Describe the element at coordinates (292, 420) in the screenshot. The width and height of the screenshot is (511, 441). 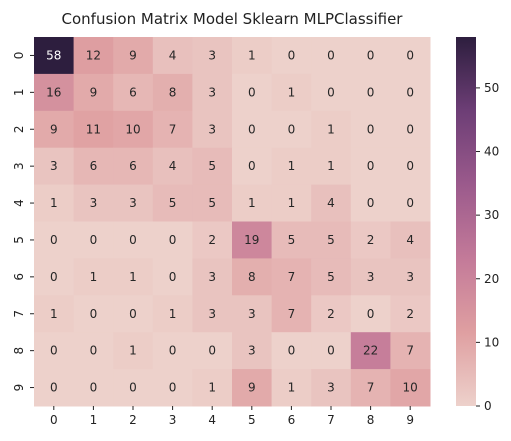
I see `x-tick-label: 6` at that location.